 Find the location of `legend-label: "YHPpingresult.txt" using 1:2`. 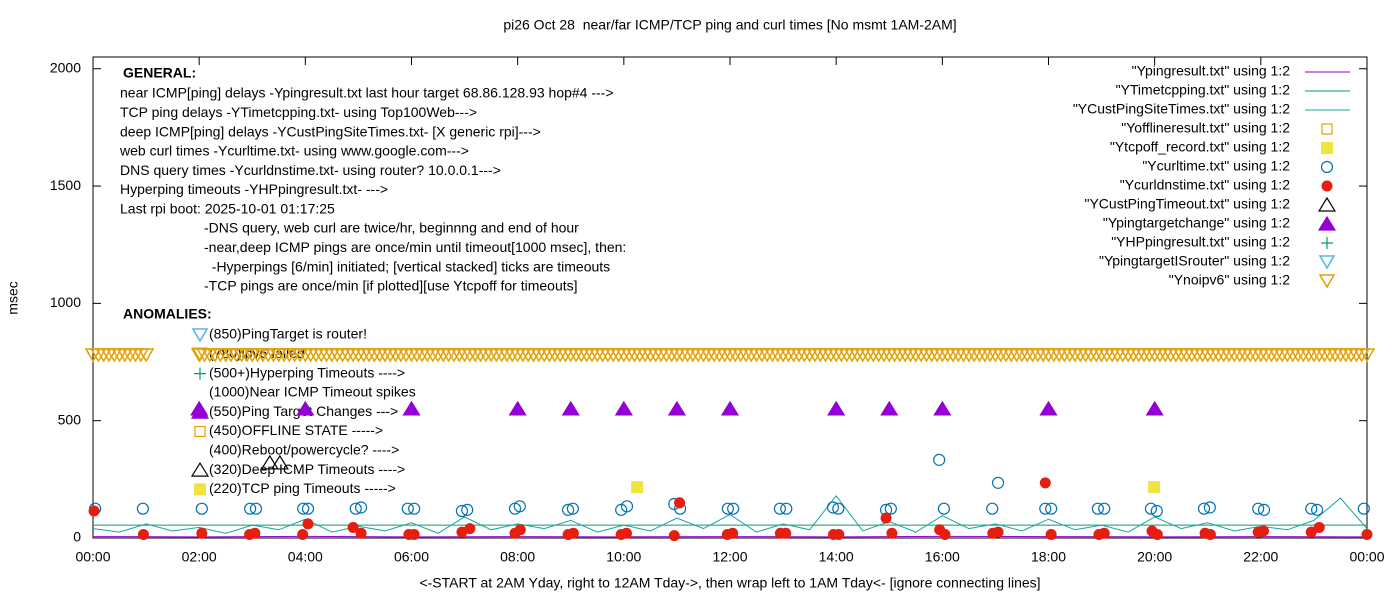

legend-label: "YHPpingresult.txt" using 1:2 is located at coordinates (1200, 242).